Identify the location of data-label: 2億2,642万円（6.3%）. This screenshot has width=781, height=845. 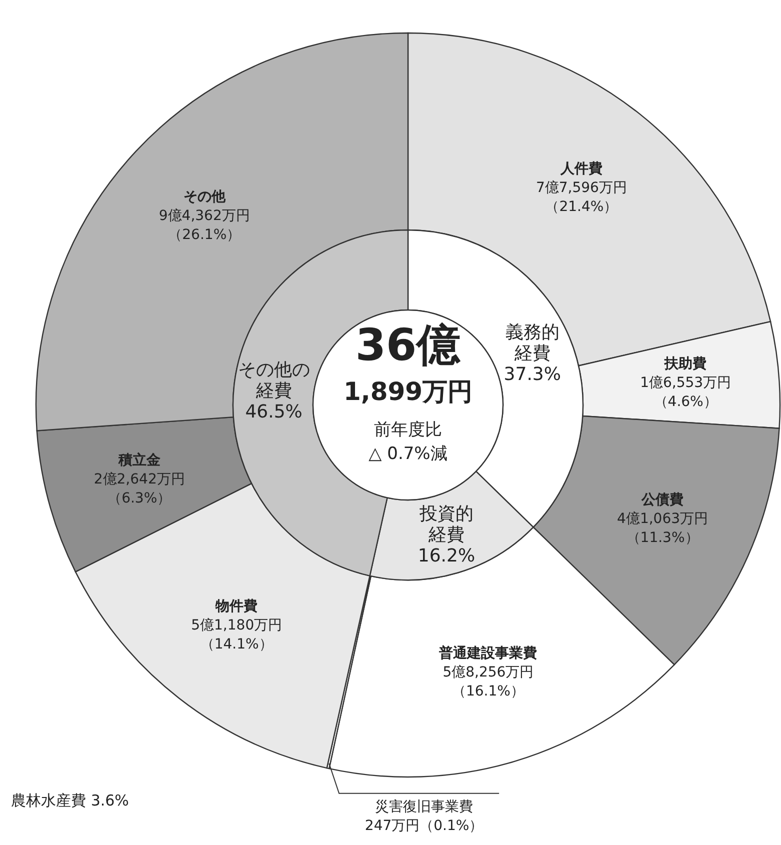
(139, 488).